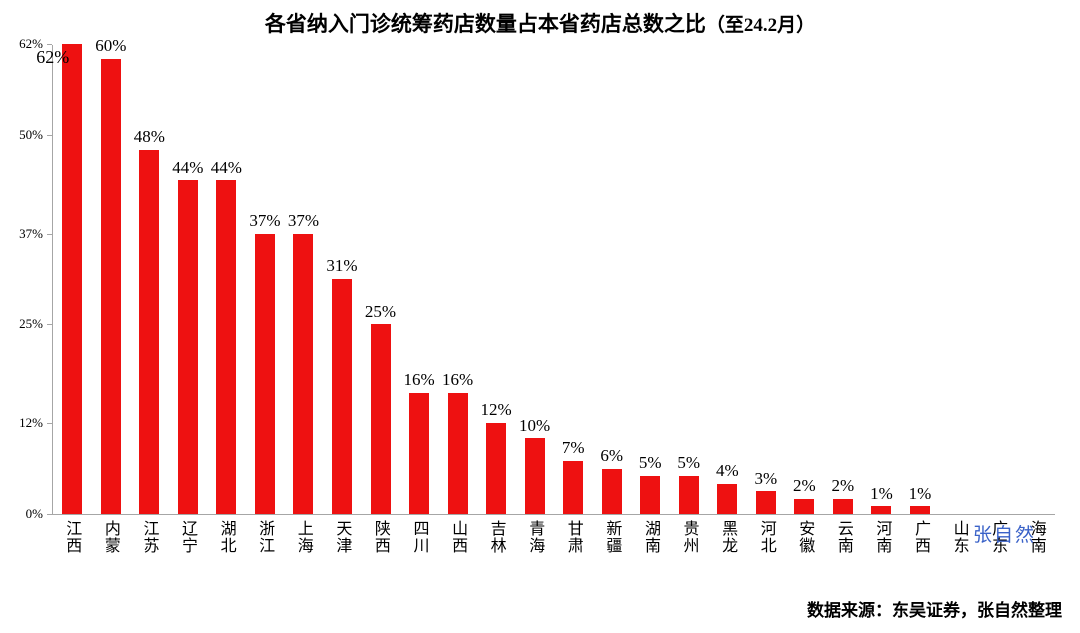 This screenshot has width=1080, height=633. What do you see at coordinates (226, 347) in the screenshot?
I see `bar-湖北` at bounding box center [226, 347].